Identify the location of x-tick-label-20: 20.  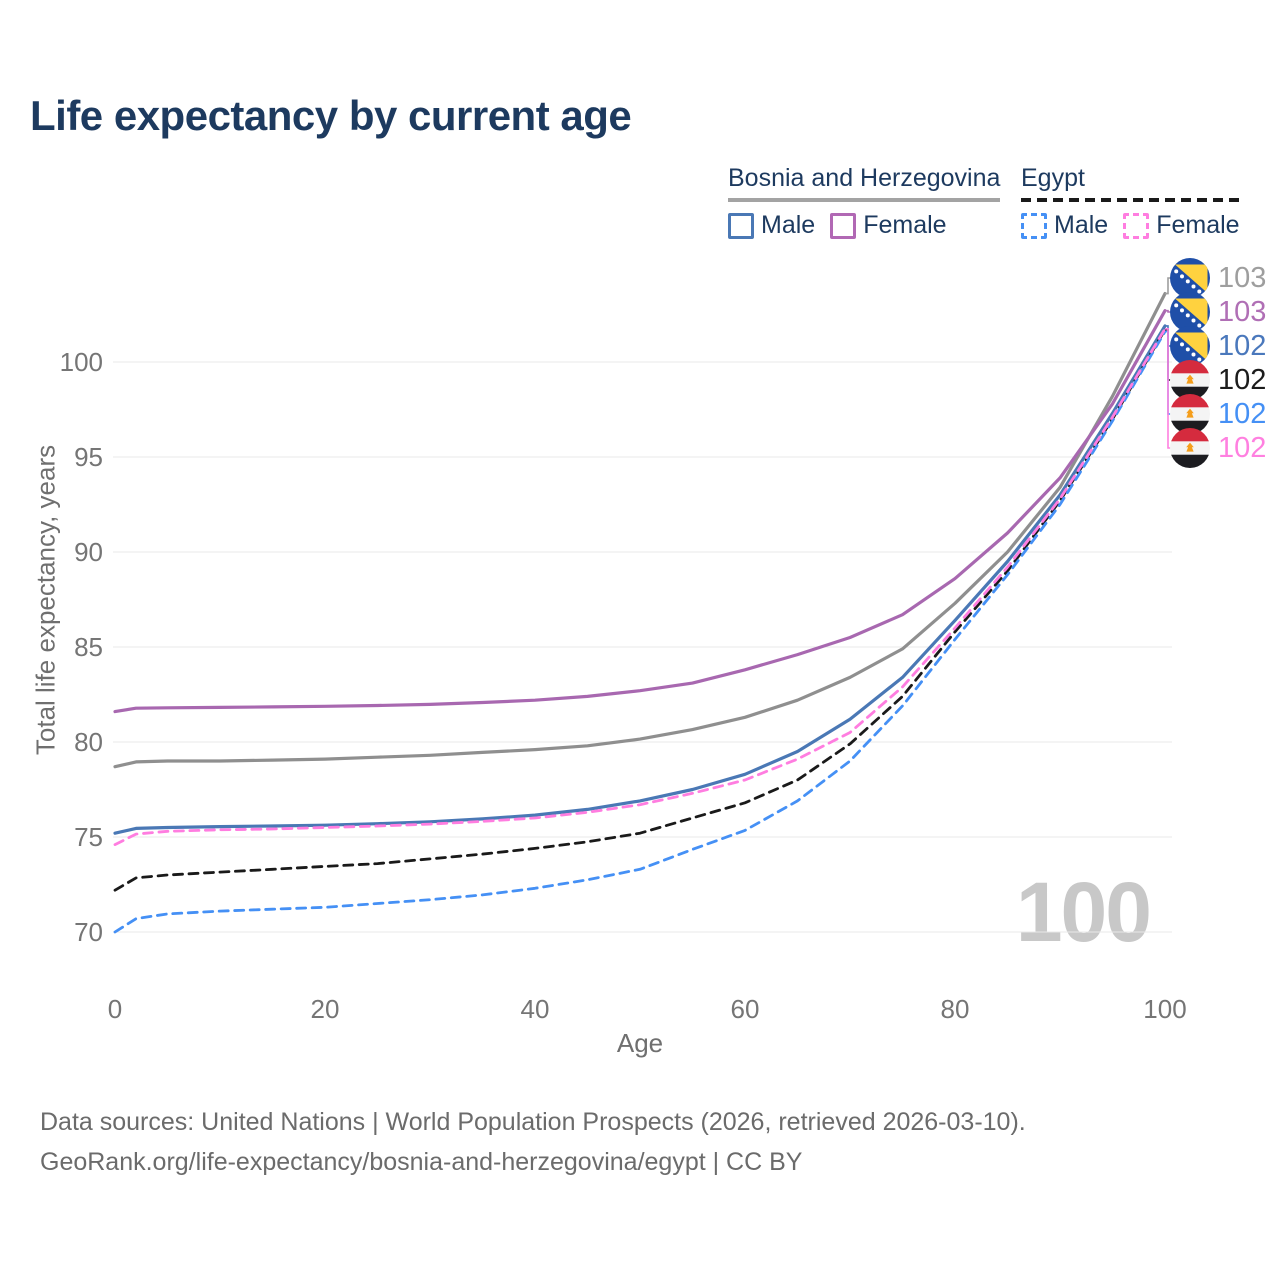
(325, 1009).